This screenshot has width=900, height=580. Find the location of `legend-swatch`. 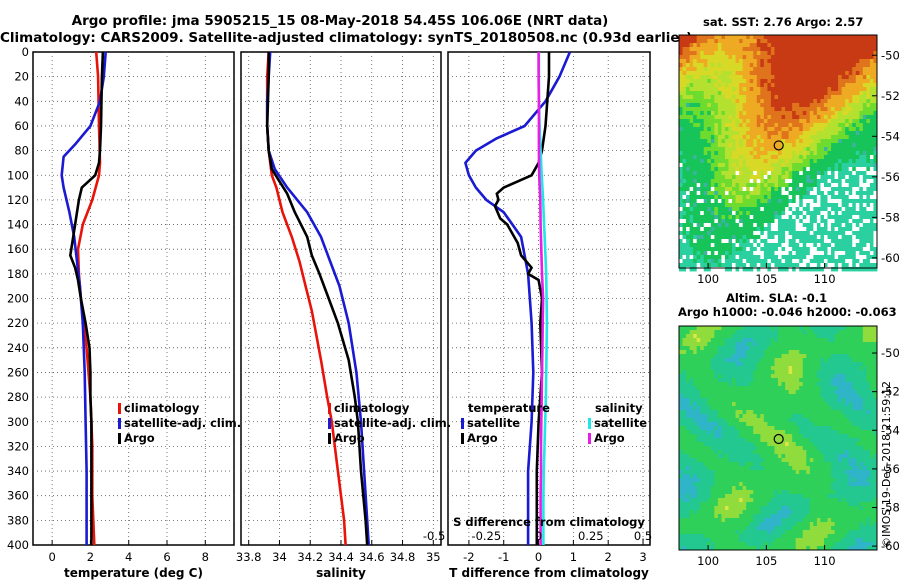

legend-swatch is located at coordinates (119, 438).